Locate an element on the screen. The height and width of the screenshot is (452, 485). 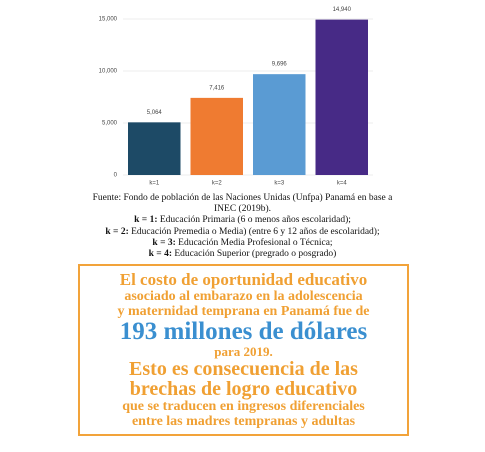
callout-line: El costo de oportunidad educativo is located at coordinates (243, 279).